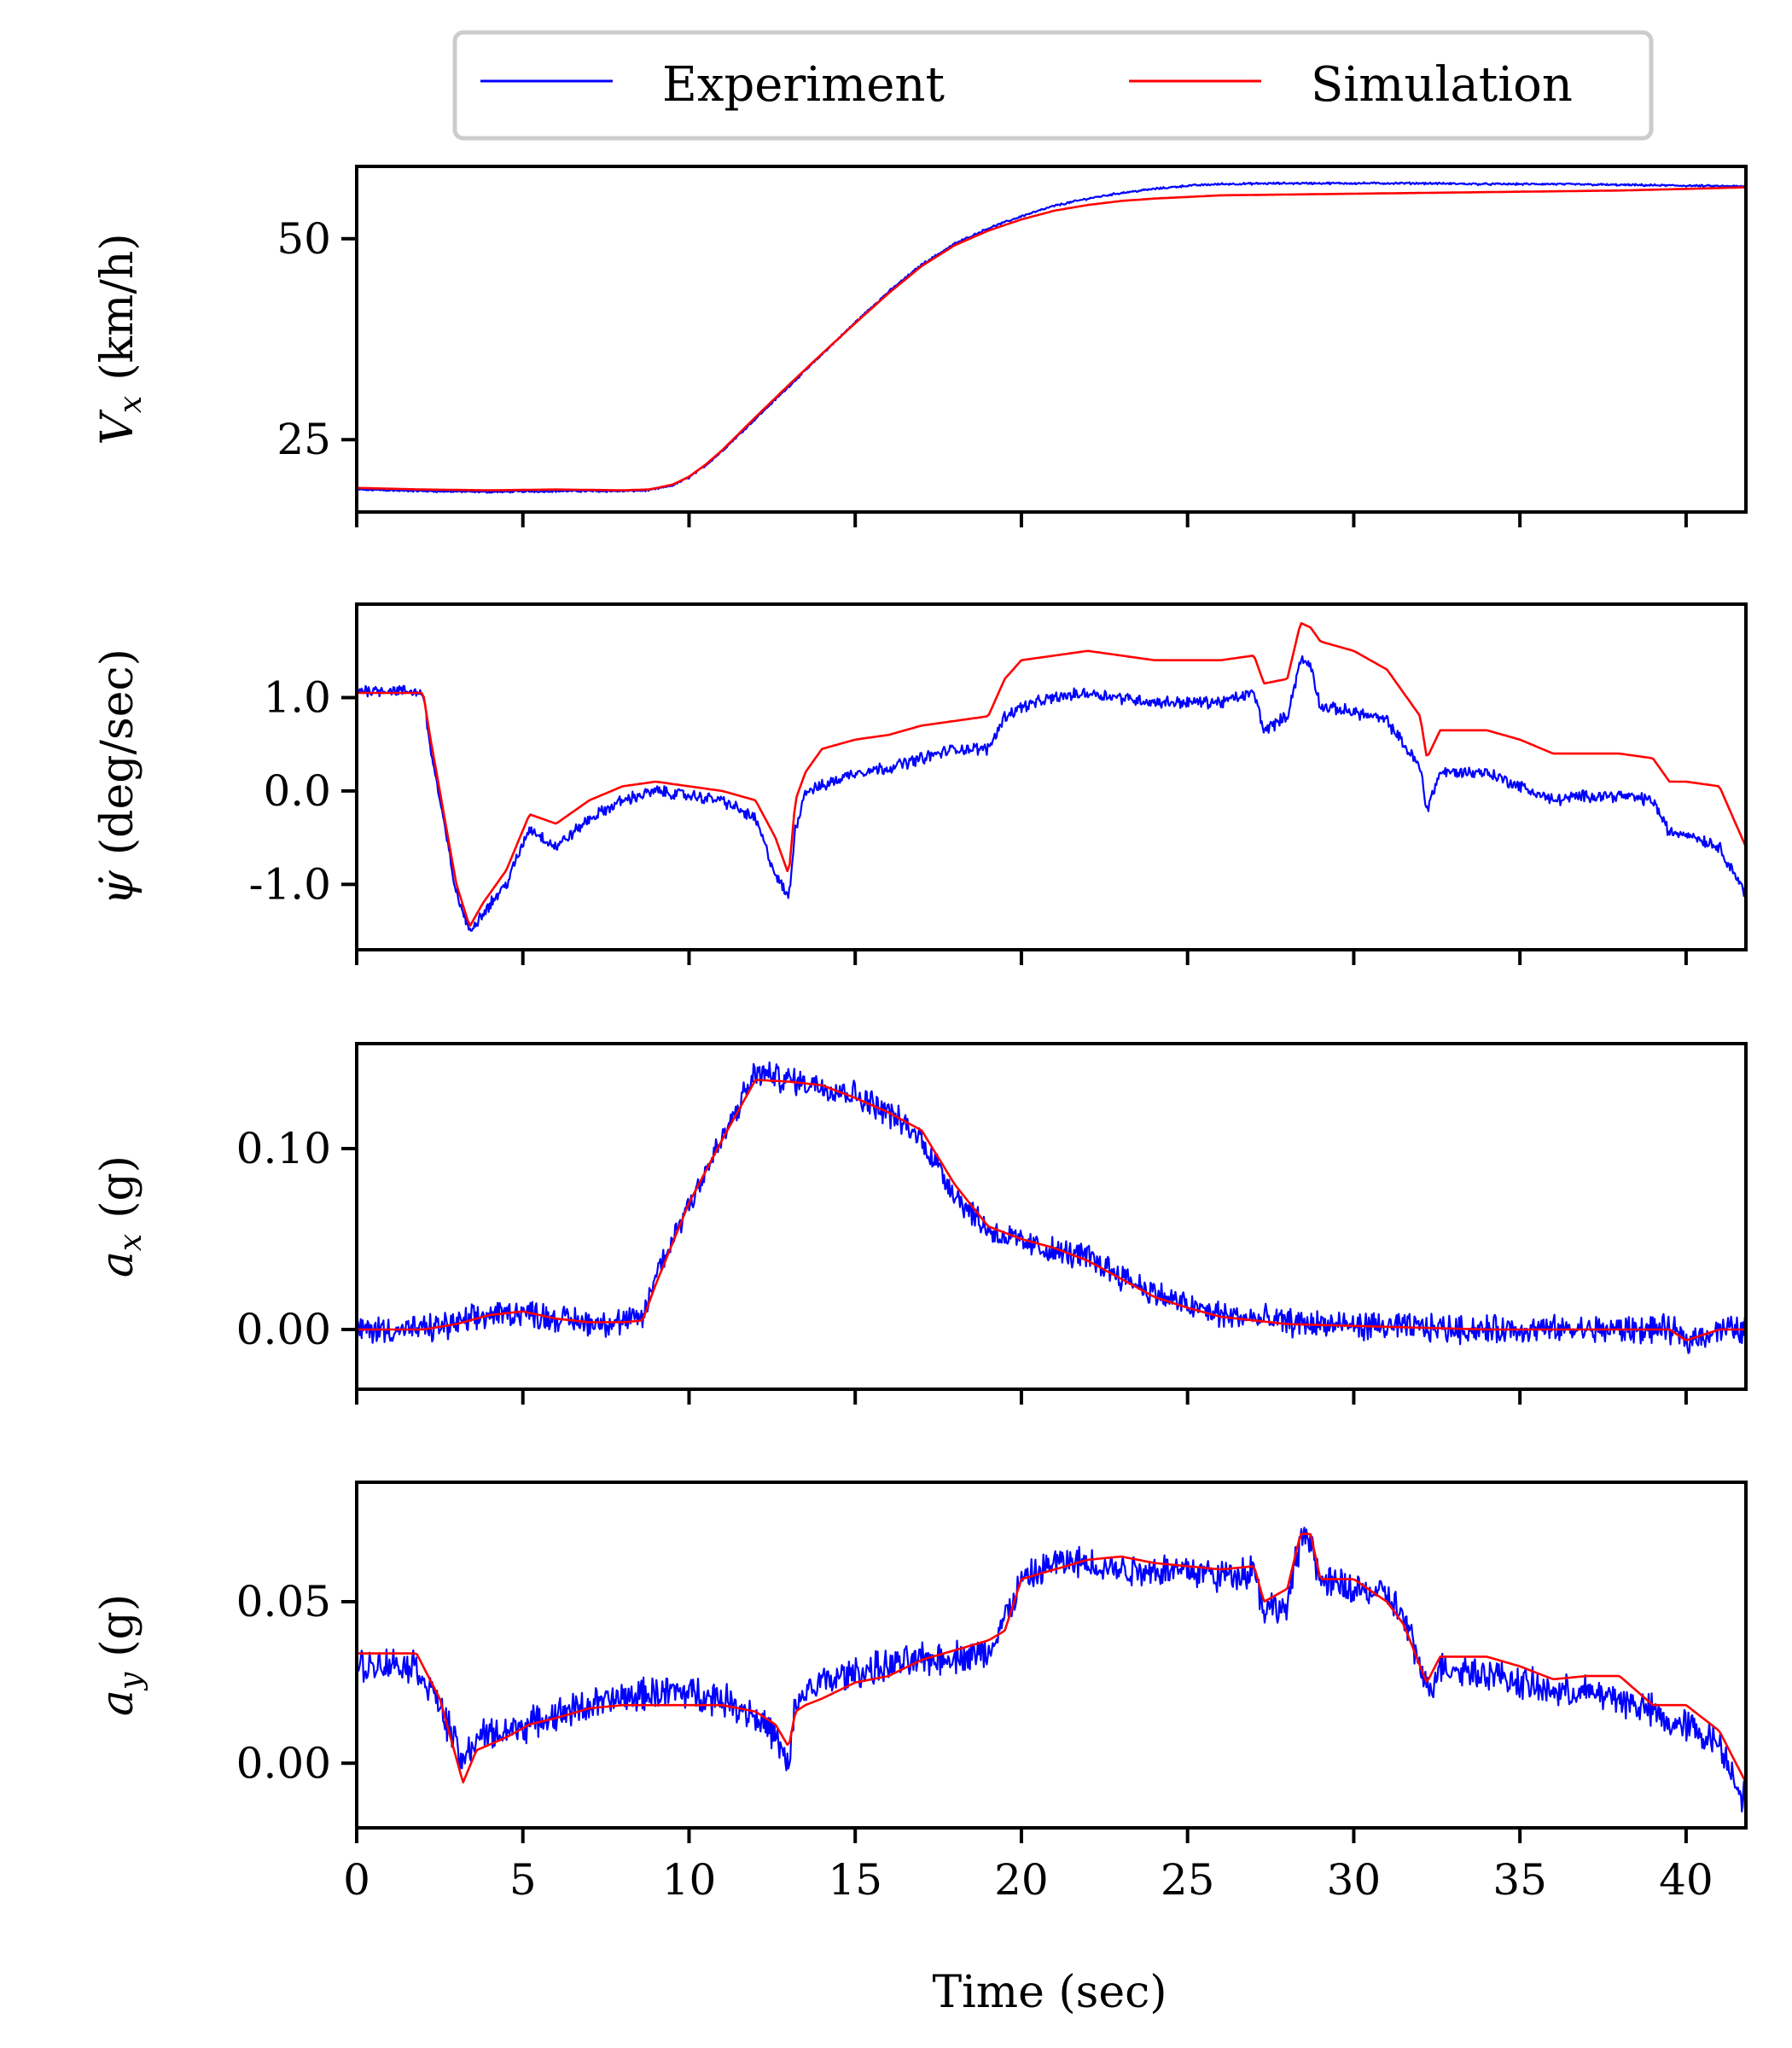 The image size is (1792, 2048). Describe the element at coordinates (1188, 1880) in the screenshot. I see `x-tick-label: 25` at that location.